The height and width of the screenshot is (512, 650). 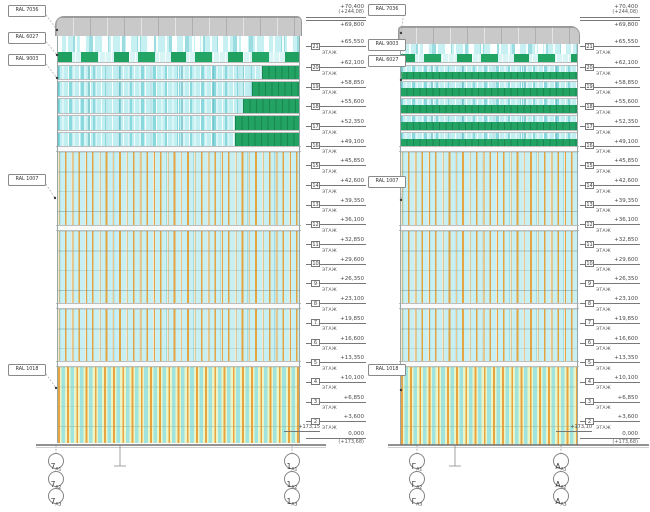 I want to click on axis-bubble-main: А, so click(x=558, y=484).